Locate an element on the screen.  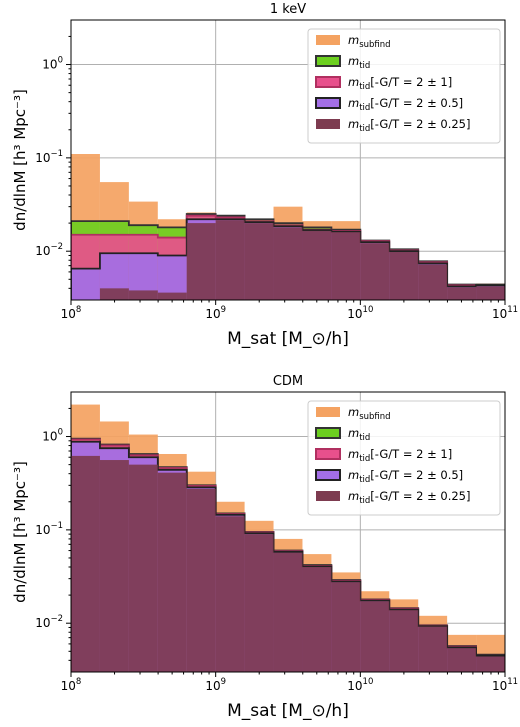
x-tick-exponent: 8 is located at coordinates (78, 310).